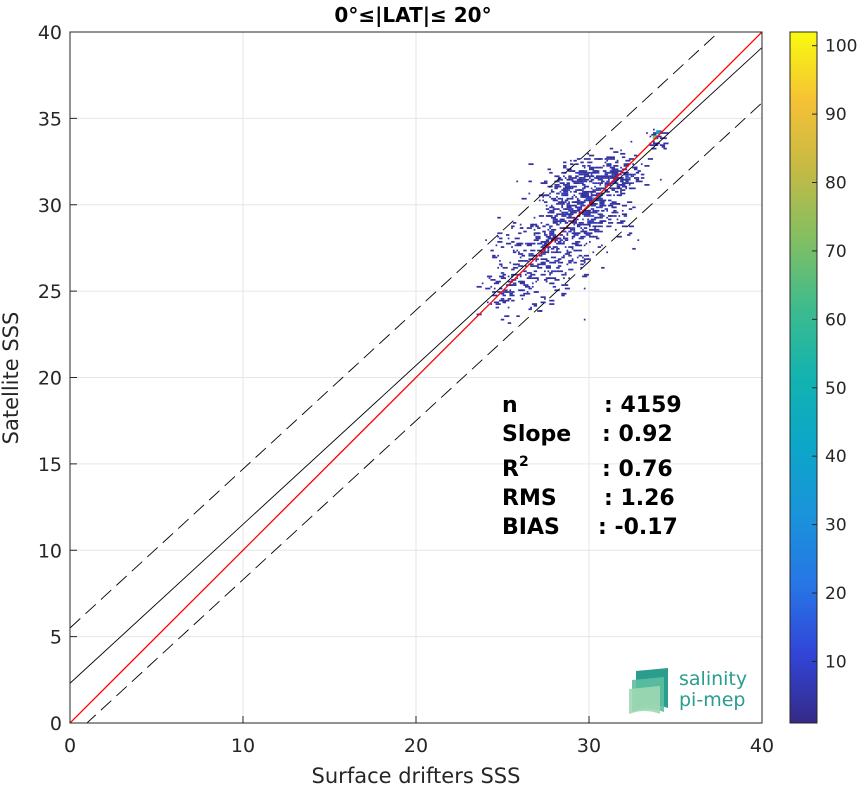 This screenshot has width=865, height=786. I want to click on density-hotspot, so click(658, 132).